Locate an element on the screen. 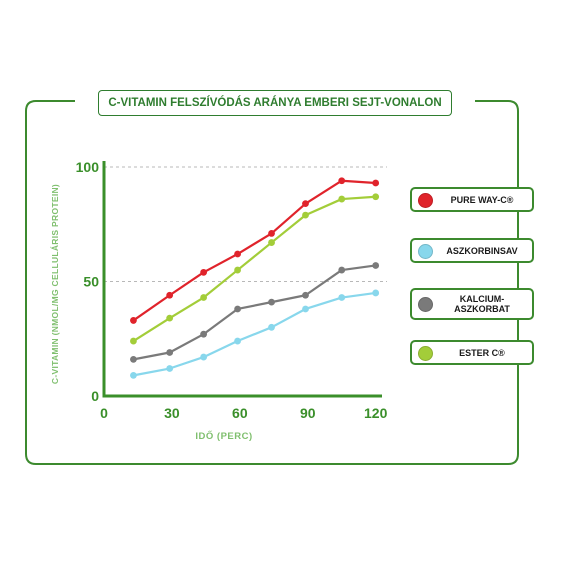 The height and width of the screenshot is (570, 570). legend-item-2: KALCIUM- ASZKORBAT is located at coordinates (472, 304).